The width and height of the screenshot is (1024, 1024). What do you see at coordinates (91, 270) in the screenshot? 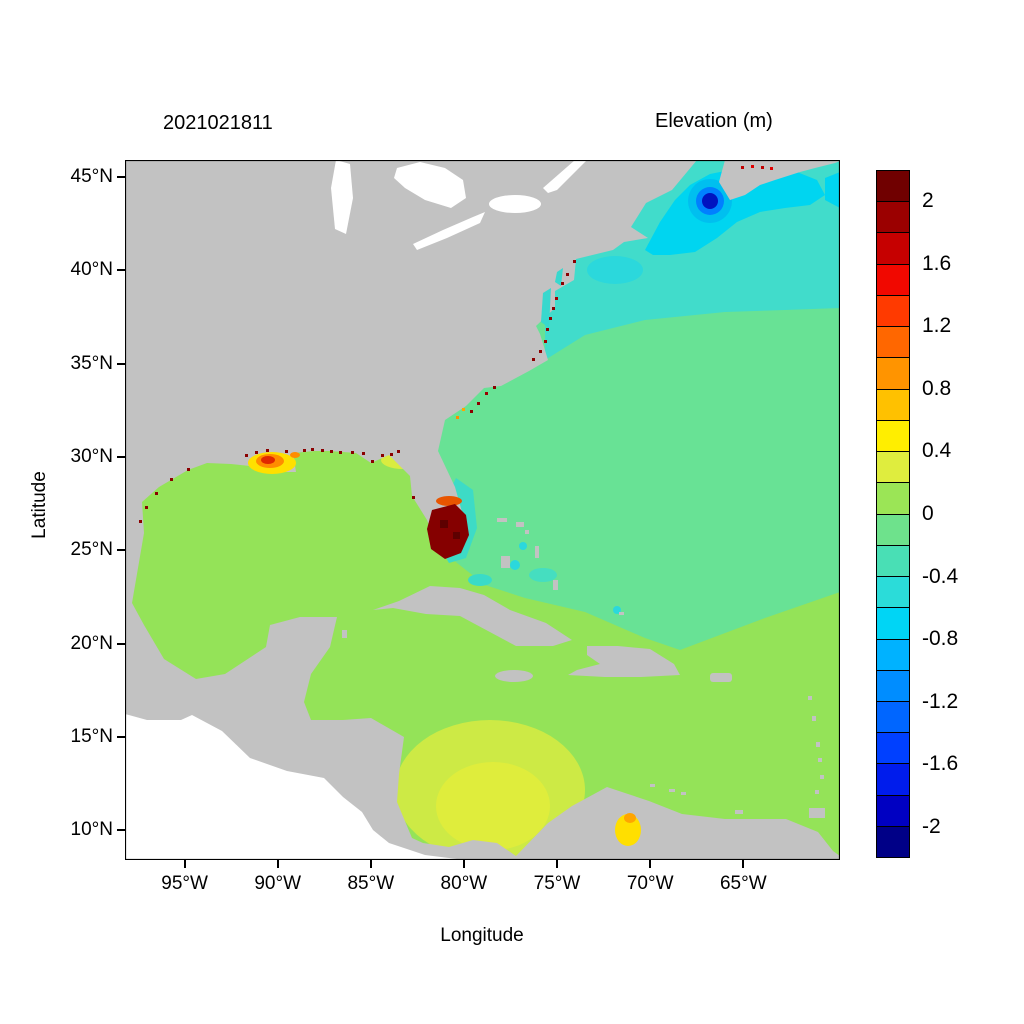
I see `y-tick-label: 40°N` at bounding box center [91, 270].